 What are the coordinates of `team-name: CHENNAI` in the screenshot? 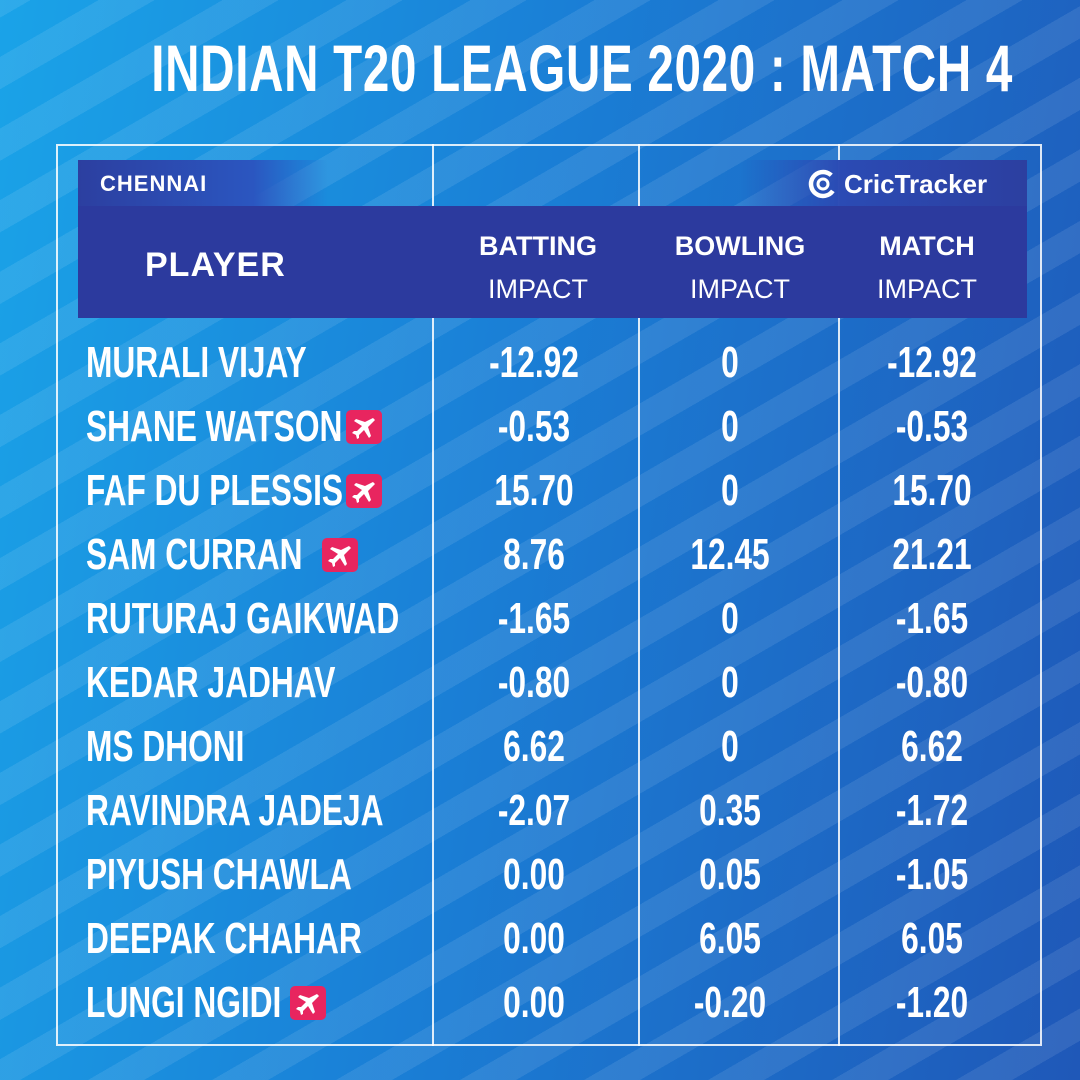 It's located at (154, 183).